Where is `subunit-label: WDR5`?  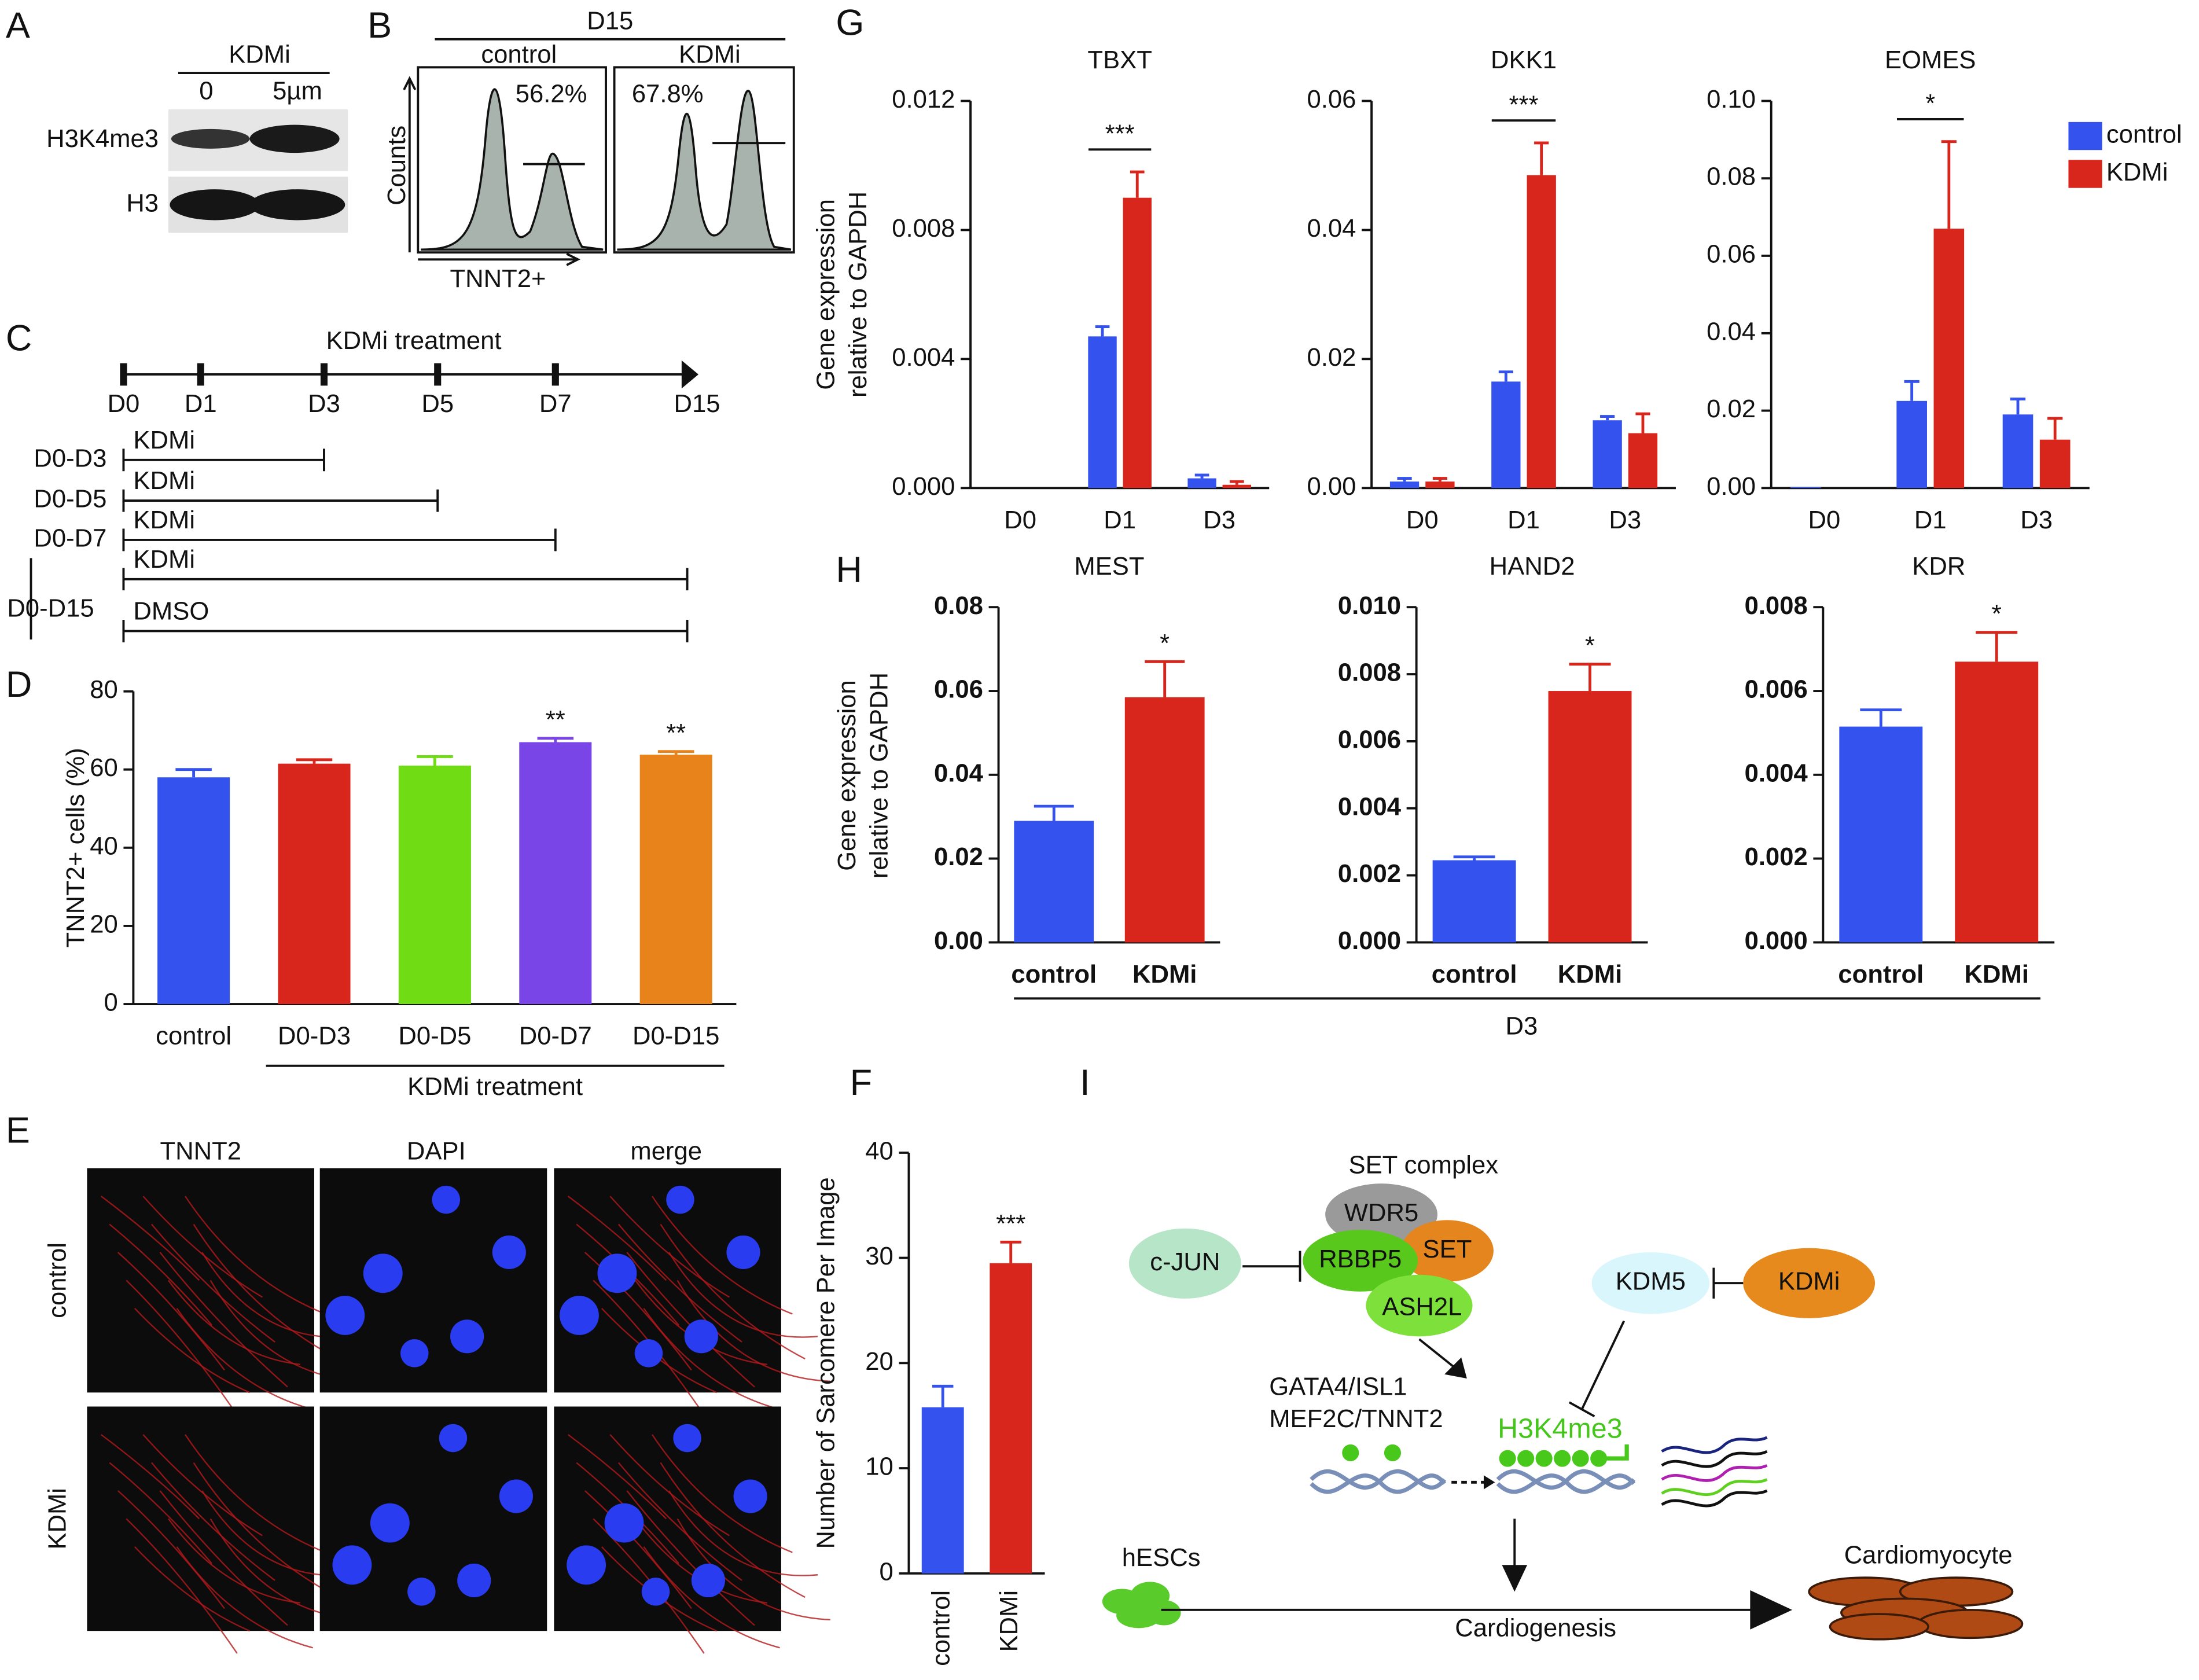
subunit-label: WDR5 is located at coordinates (1381, 1213).